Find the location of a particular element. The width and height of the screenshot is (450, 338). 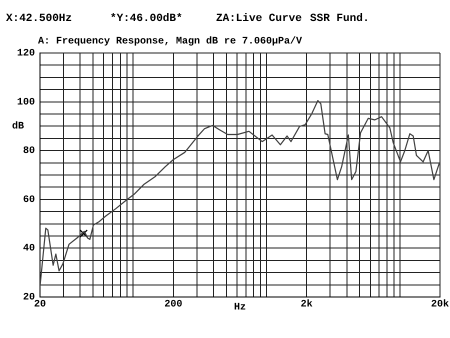

text: *Y:46.00dB* is located at coordinates (146, 18).